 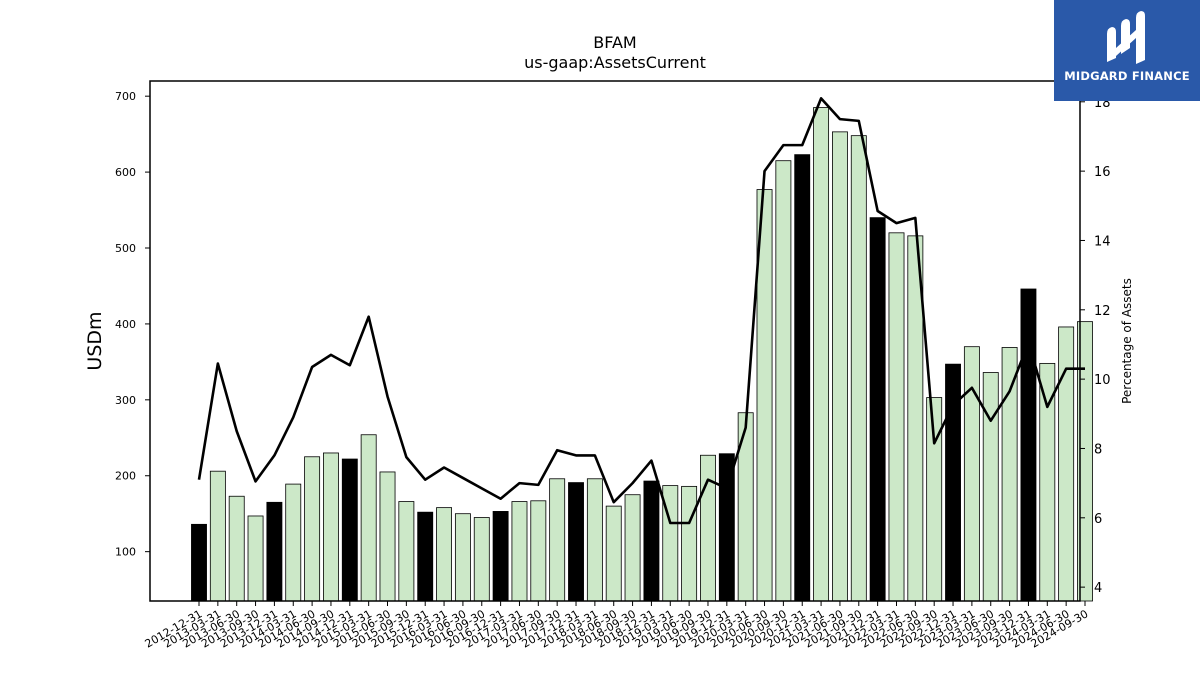 What do you see at coordinates (1102, 311) in the screenshot?
I see `y2-tick-label: 12` at bounding box center [1102, 311].